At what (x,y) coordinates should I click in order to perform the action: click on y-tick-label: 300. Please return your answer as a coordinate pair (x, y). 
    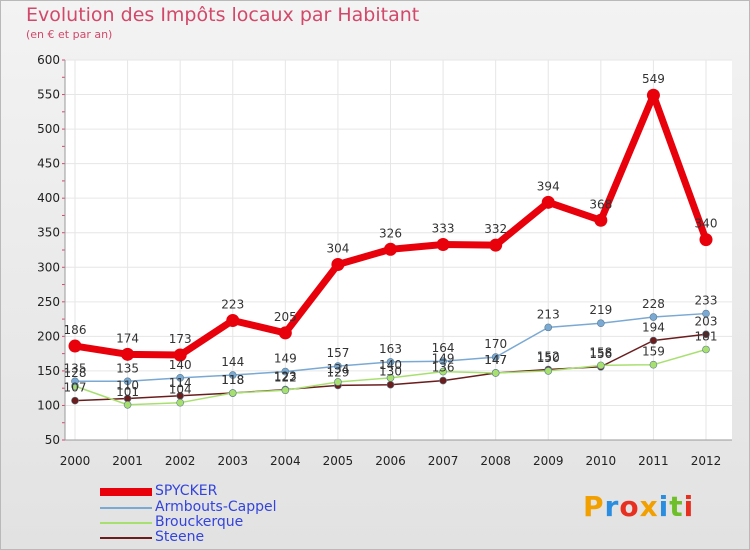
    Looking at the image, I should click on (48, 267).